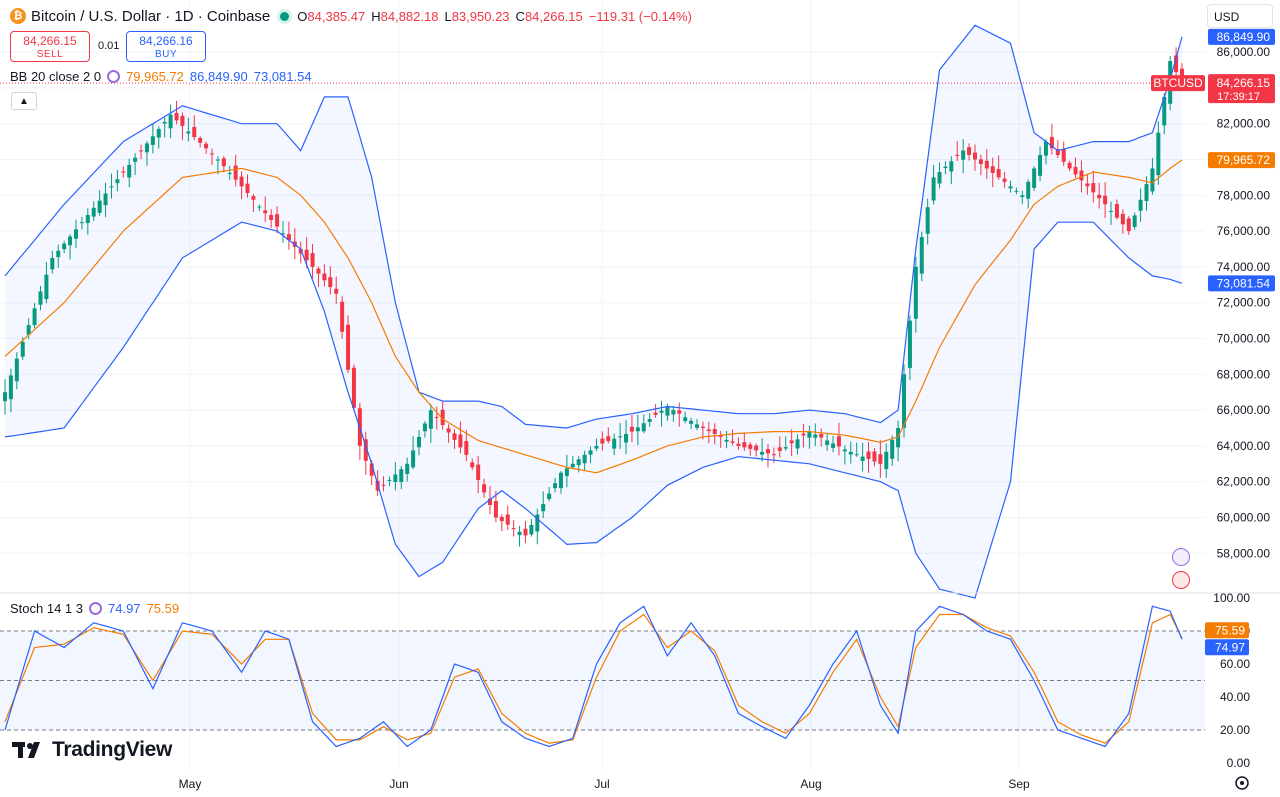 The height and width of the screenshot is (797, 1280). What do you see at coordinates (1178, 83) in the screenshot?
I see `symbol-tag-text: BTCUSD` at bounding box center [1178, 83].